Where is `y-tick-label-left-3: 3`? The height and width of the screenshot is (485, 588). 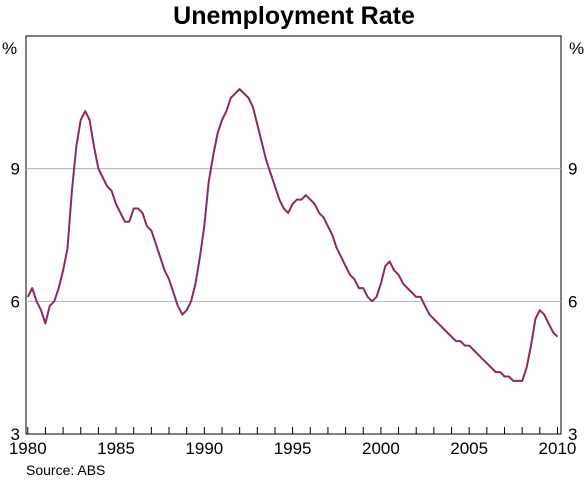 y-tick-label-left-3: 3 is located at coordinates (15, 434).